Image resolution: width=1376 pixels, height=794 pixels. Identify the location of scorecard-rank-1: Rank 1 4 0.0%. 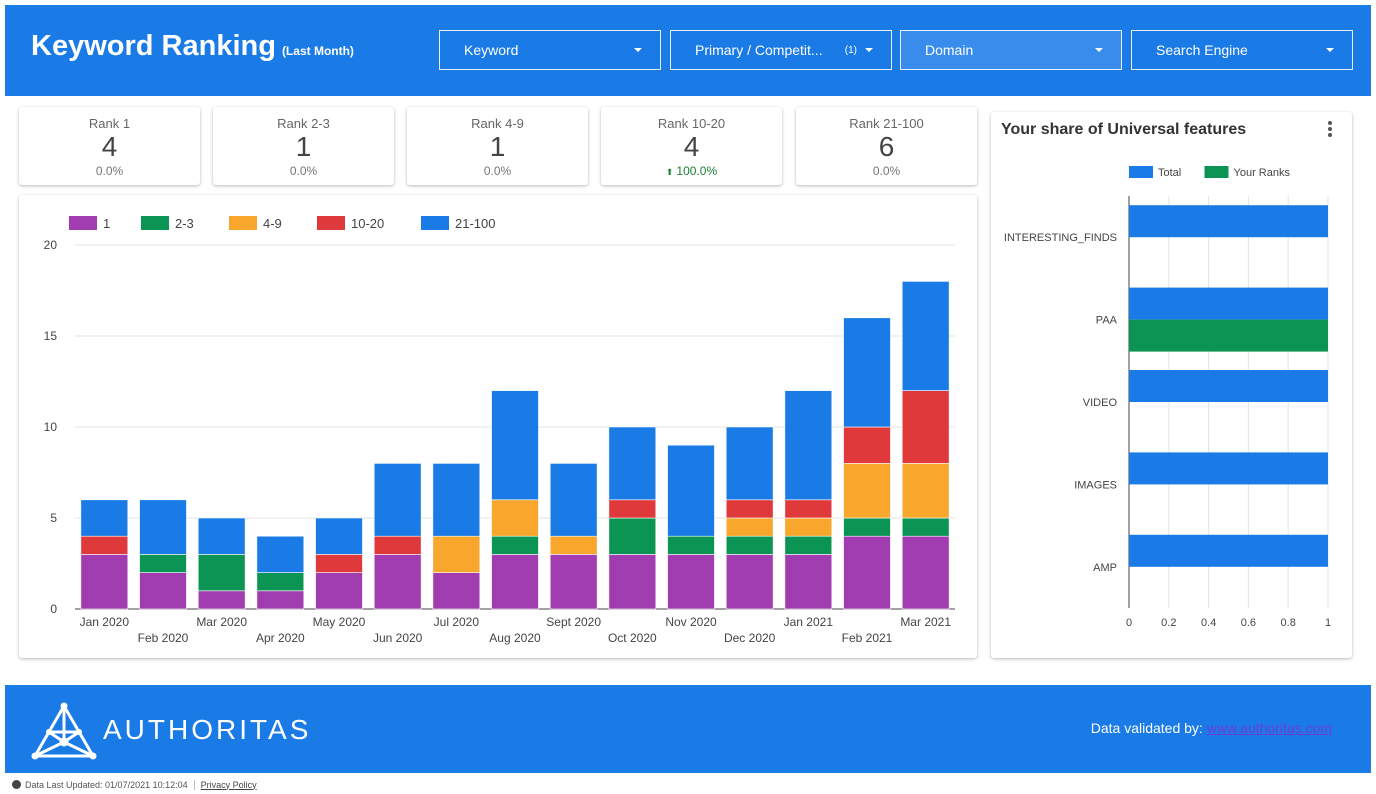
(109, 146).